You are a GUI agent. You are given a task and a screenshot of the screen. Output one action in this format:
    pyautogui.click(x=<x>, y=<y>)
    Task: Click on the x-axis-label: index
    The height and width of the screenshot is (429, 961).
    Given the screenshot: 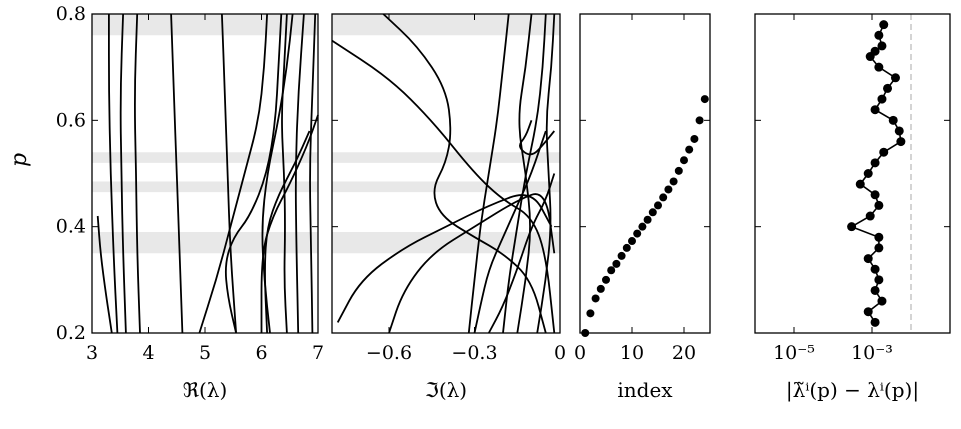 What is the action you would take?
    pyautogui.click(x=645, y=390)
    